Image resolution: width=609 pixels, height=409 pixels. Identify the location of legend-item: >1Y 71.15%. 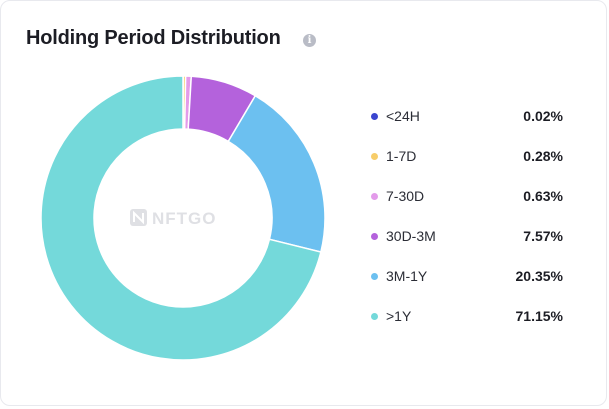
(467, 317).